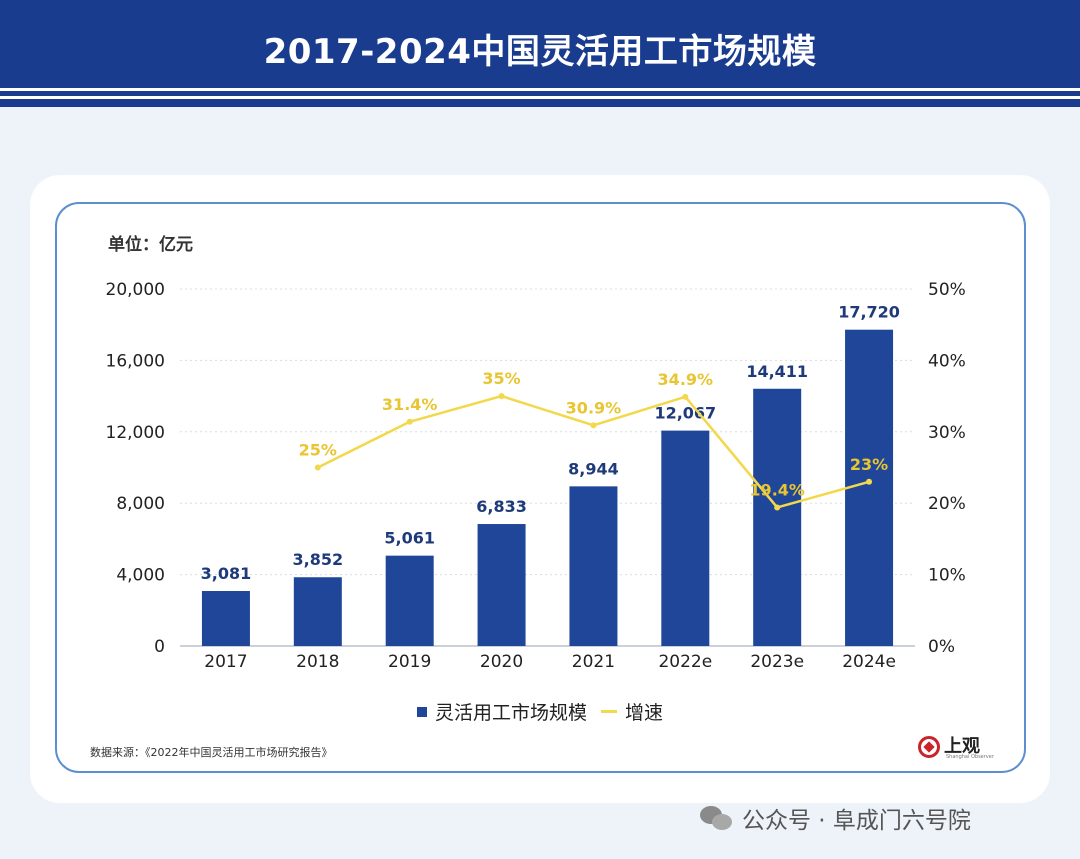  I want to click on unit-label: 单位：亿元, so click(150, 245).